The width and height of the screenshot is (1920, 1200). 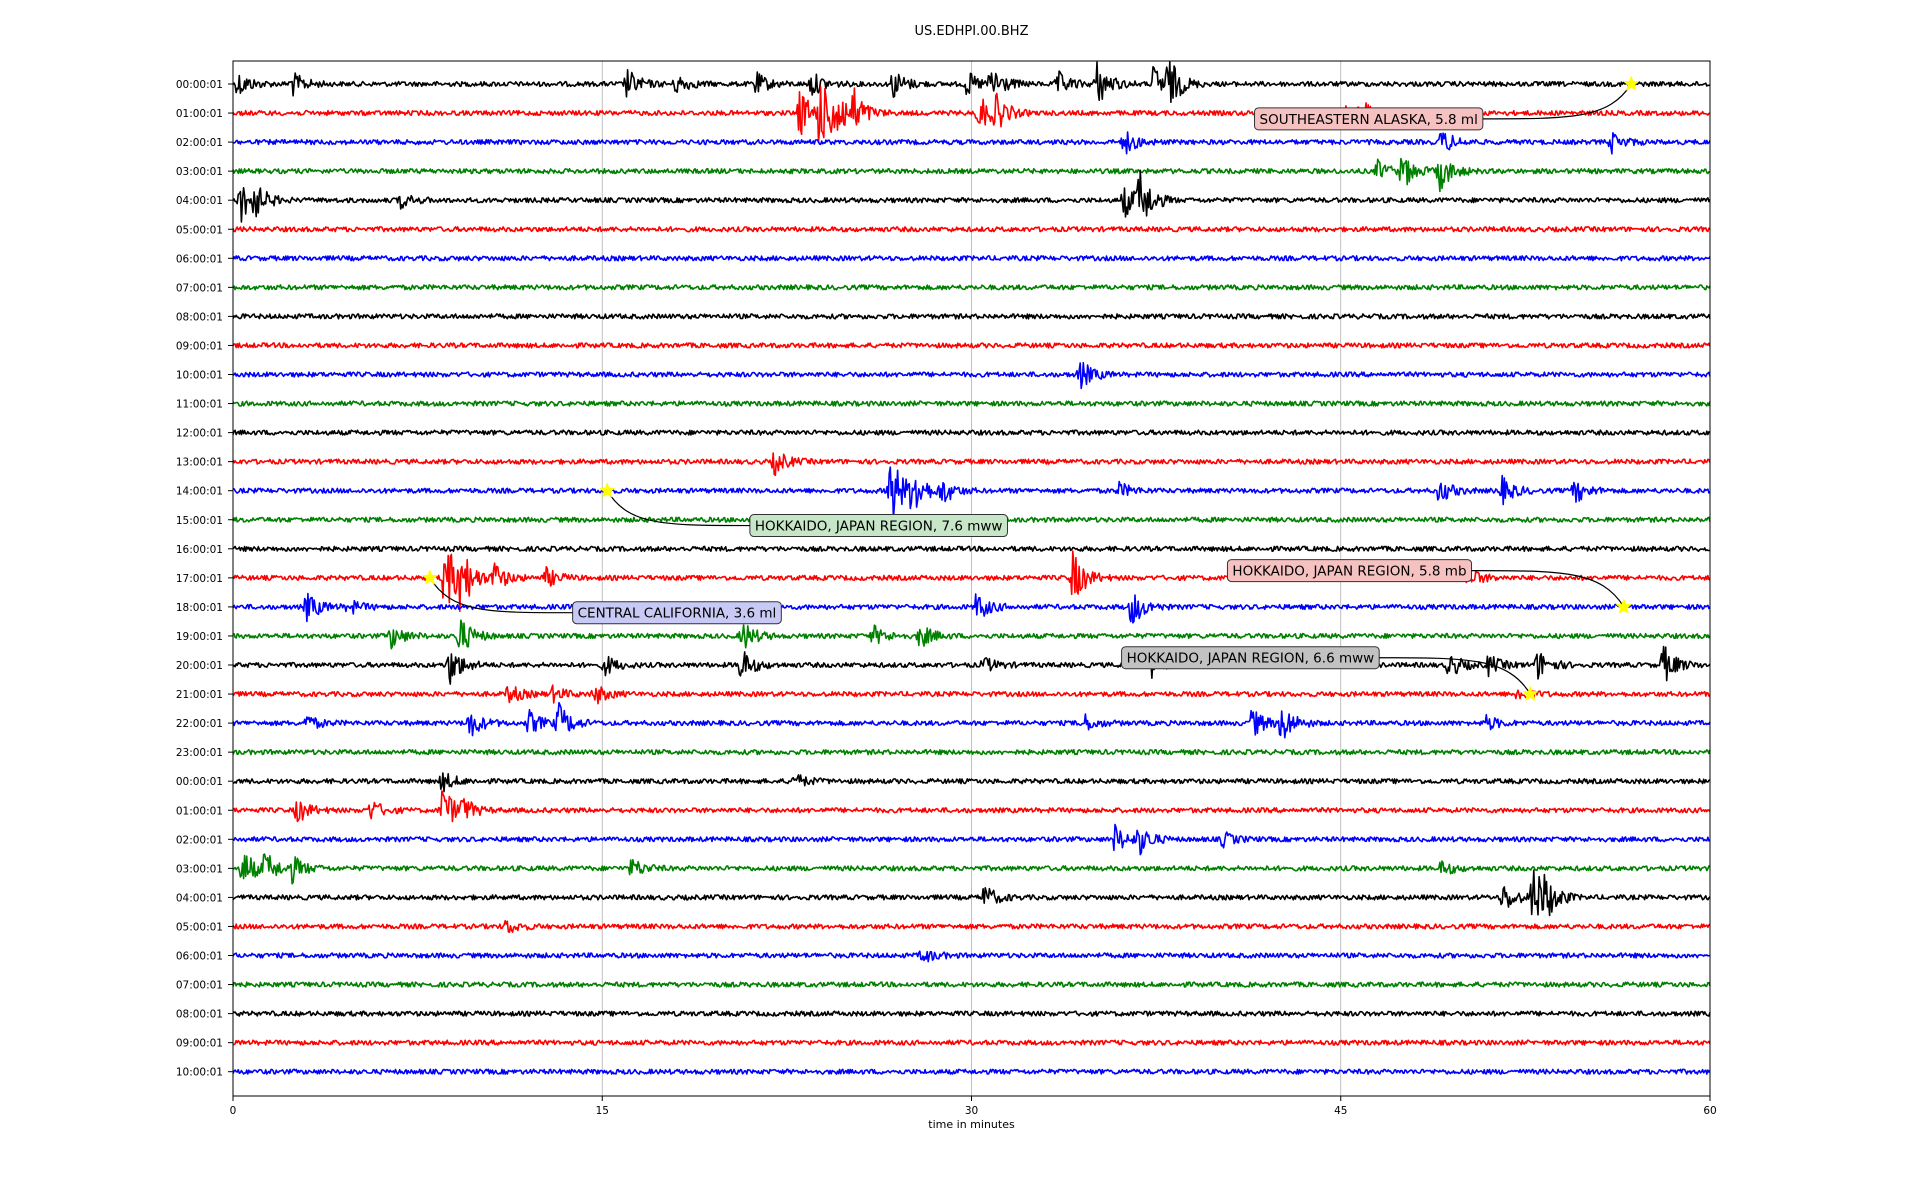 I want to click on y-tick-label: 11:00:01, so click(x=199, y=405).